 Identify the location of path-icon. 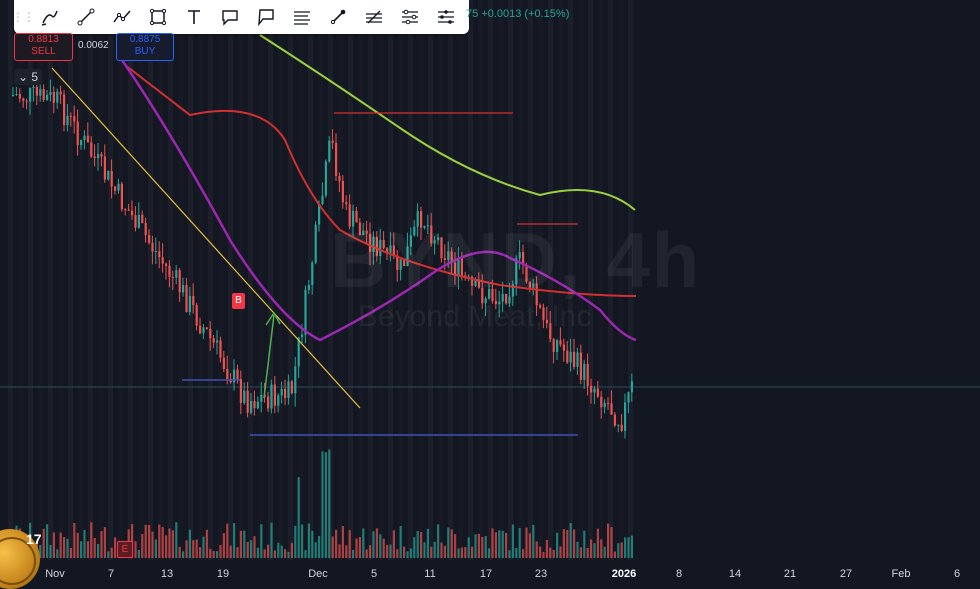
(122, 17).